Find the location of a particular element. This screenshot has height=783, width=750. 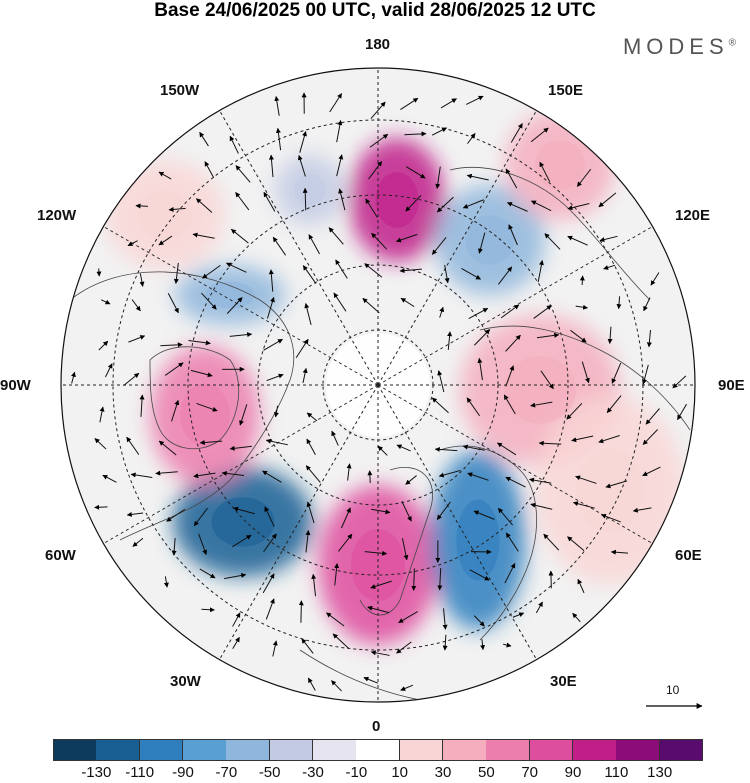

colorbar-tick-label: 130 is located at coordinates (660, 772).